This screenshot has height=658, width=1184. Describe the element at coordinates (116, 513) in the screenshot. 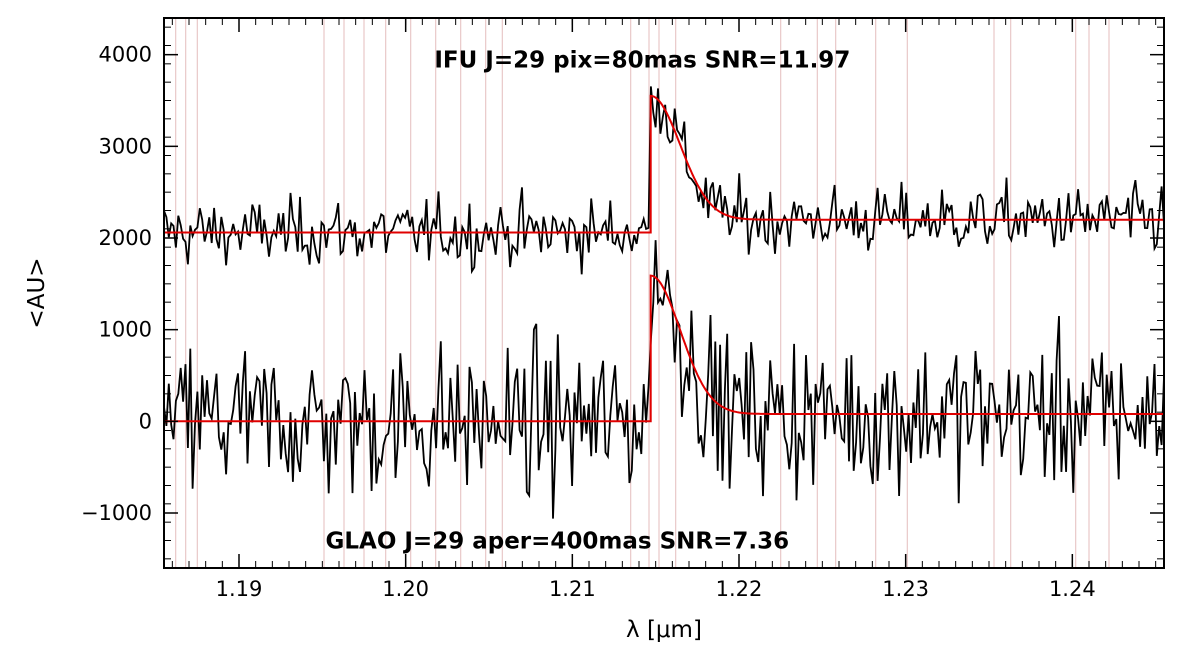

I see `y-tick-label: −1000` at that location.